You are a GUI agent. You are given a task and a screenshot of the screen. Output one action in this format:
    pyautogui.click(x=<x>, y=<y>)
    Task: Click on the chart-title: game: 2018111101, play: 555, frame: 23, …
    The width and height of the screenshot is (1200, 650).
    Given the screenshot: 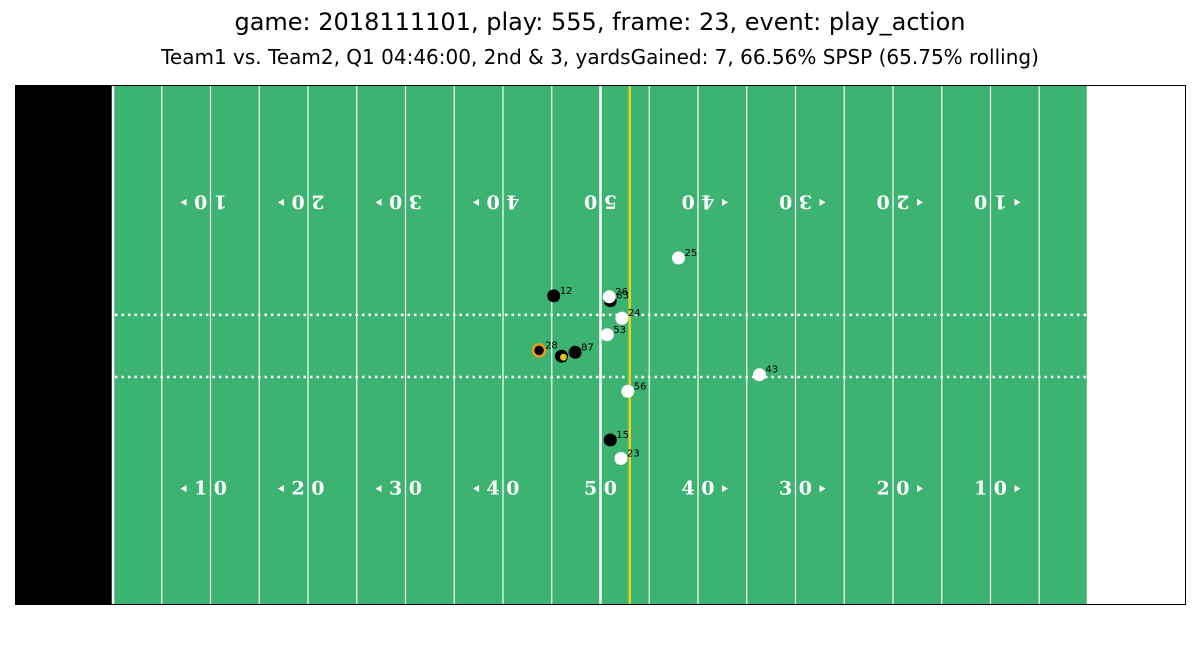 What is the action you would take?
    pyautogui.click(x=600, y=22)
    